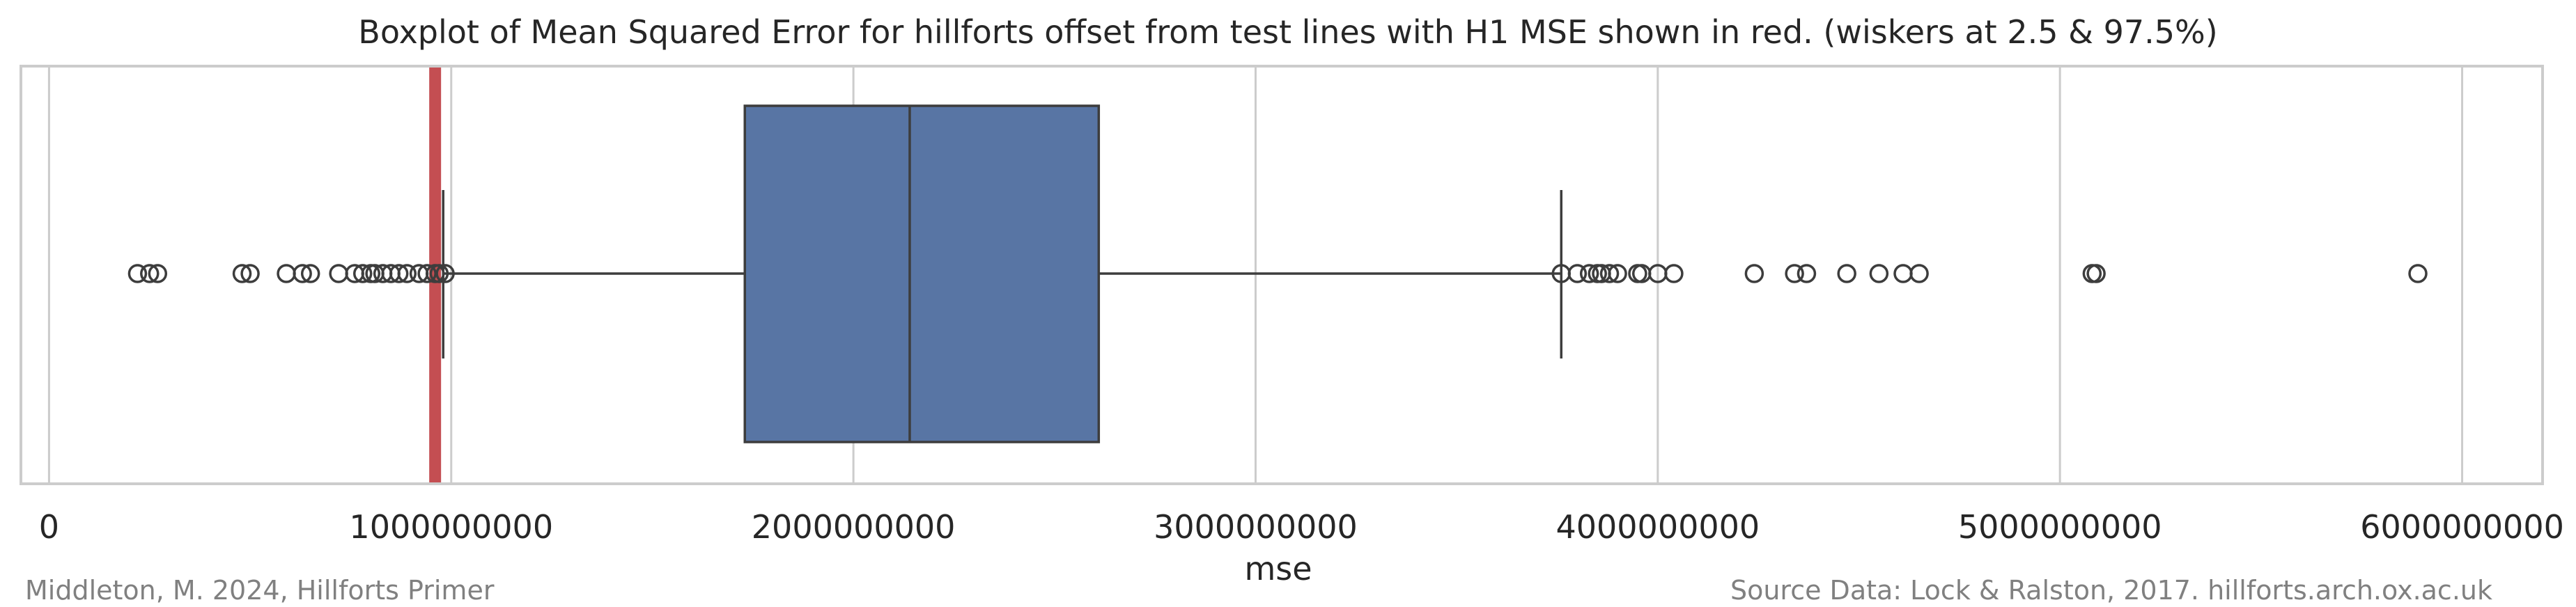  Describe the element at coordinates (1657, 527) in the screenshot. I see `x-tick-label: 4000000000` at that location.